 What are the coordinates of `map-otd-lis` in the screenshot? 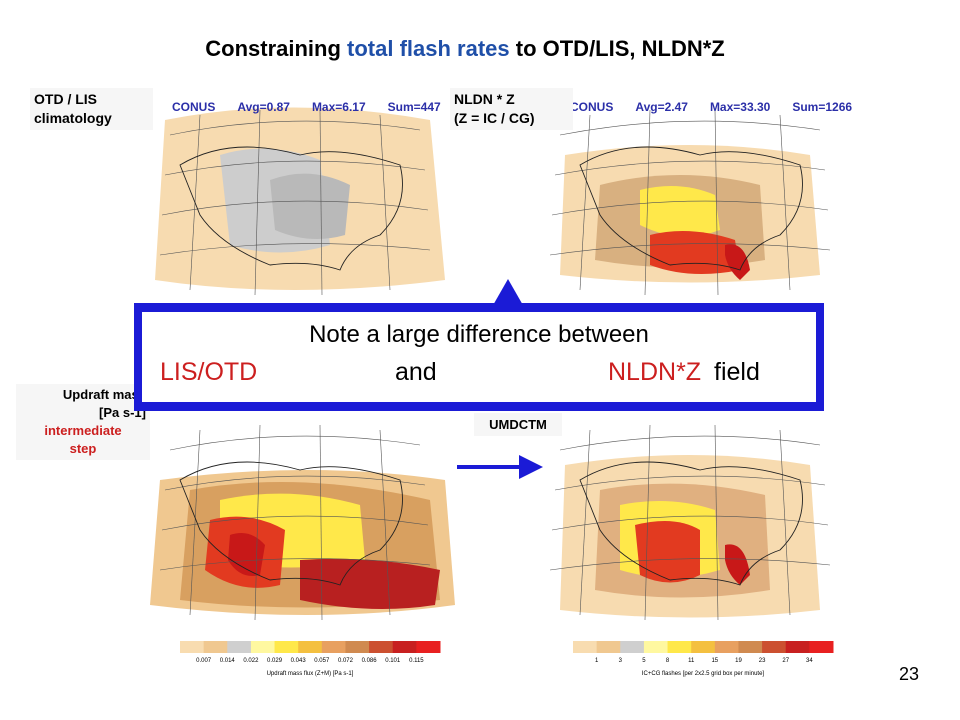 It's located at (290, 200).